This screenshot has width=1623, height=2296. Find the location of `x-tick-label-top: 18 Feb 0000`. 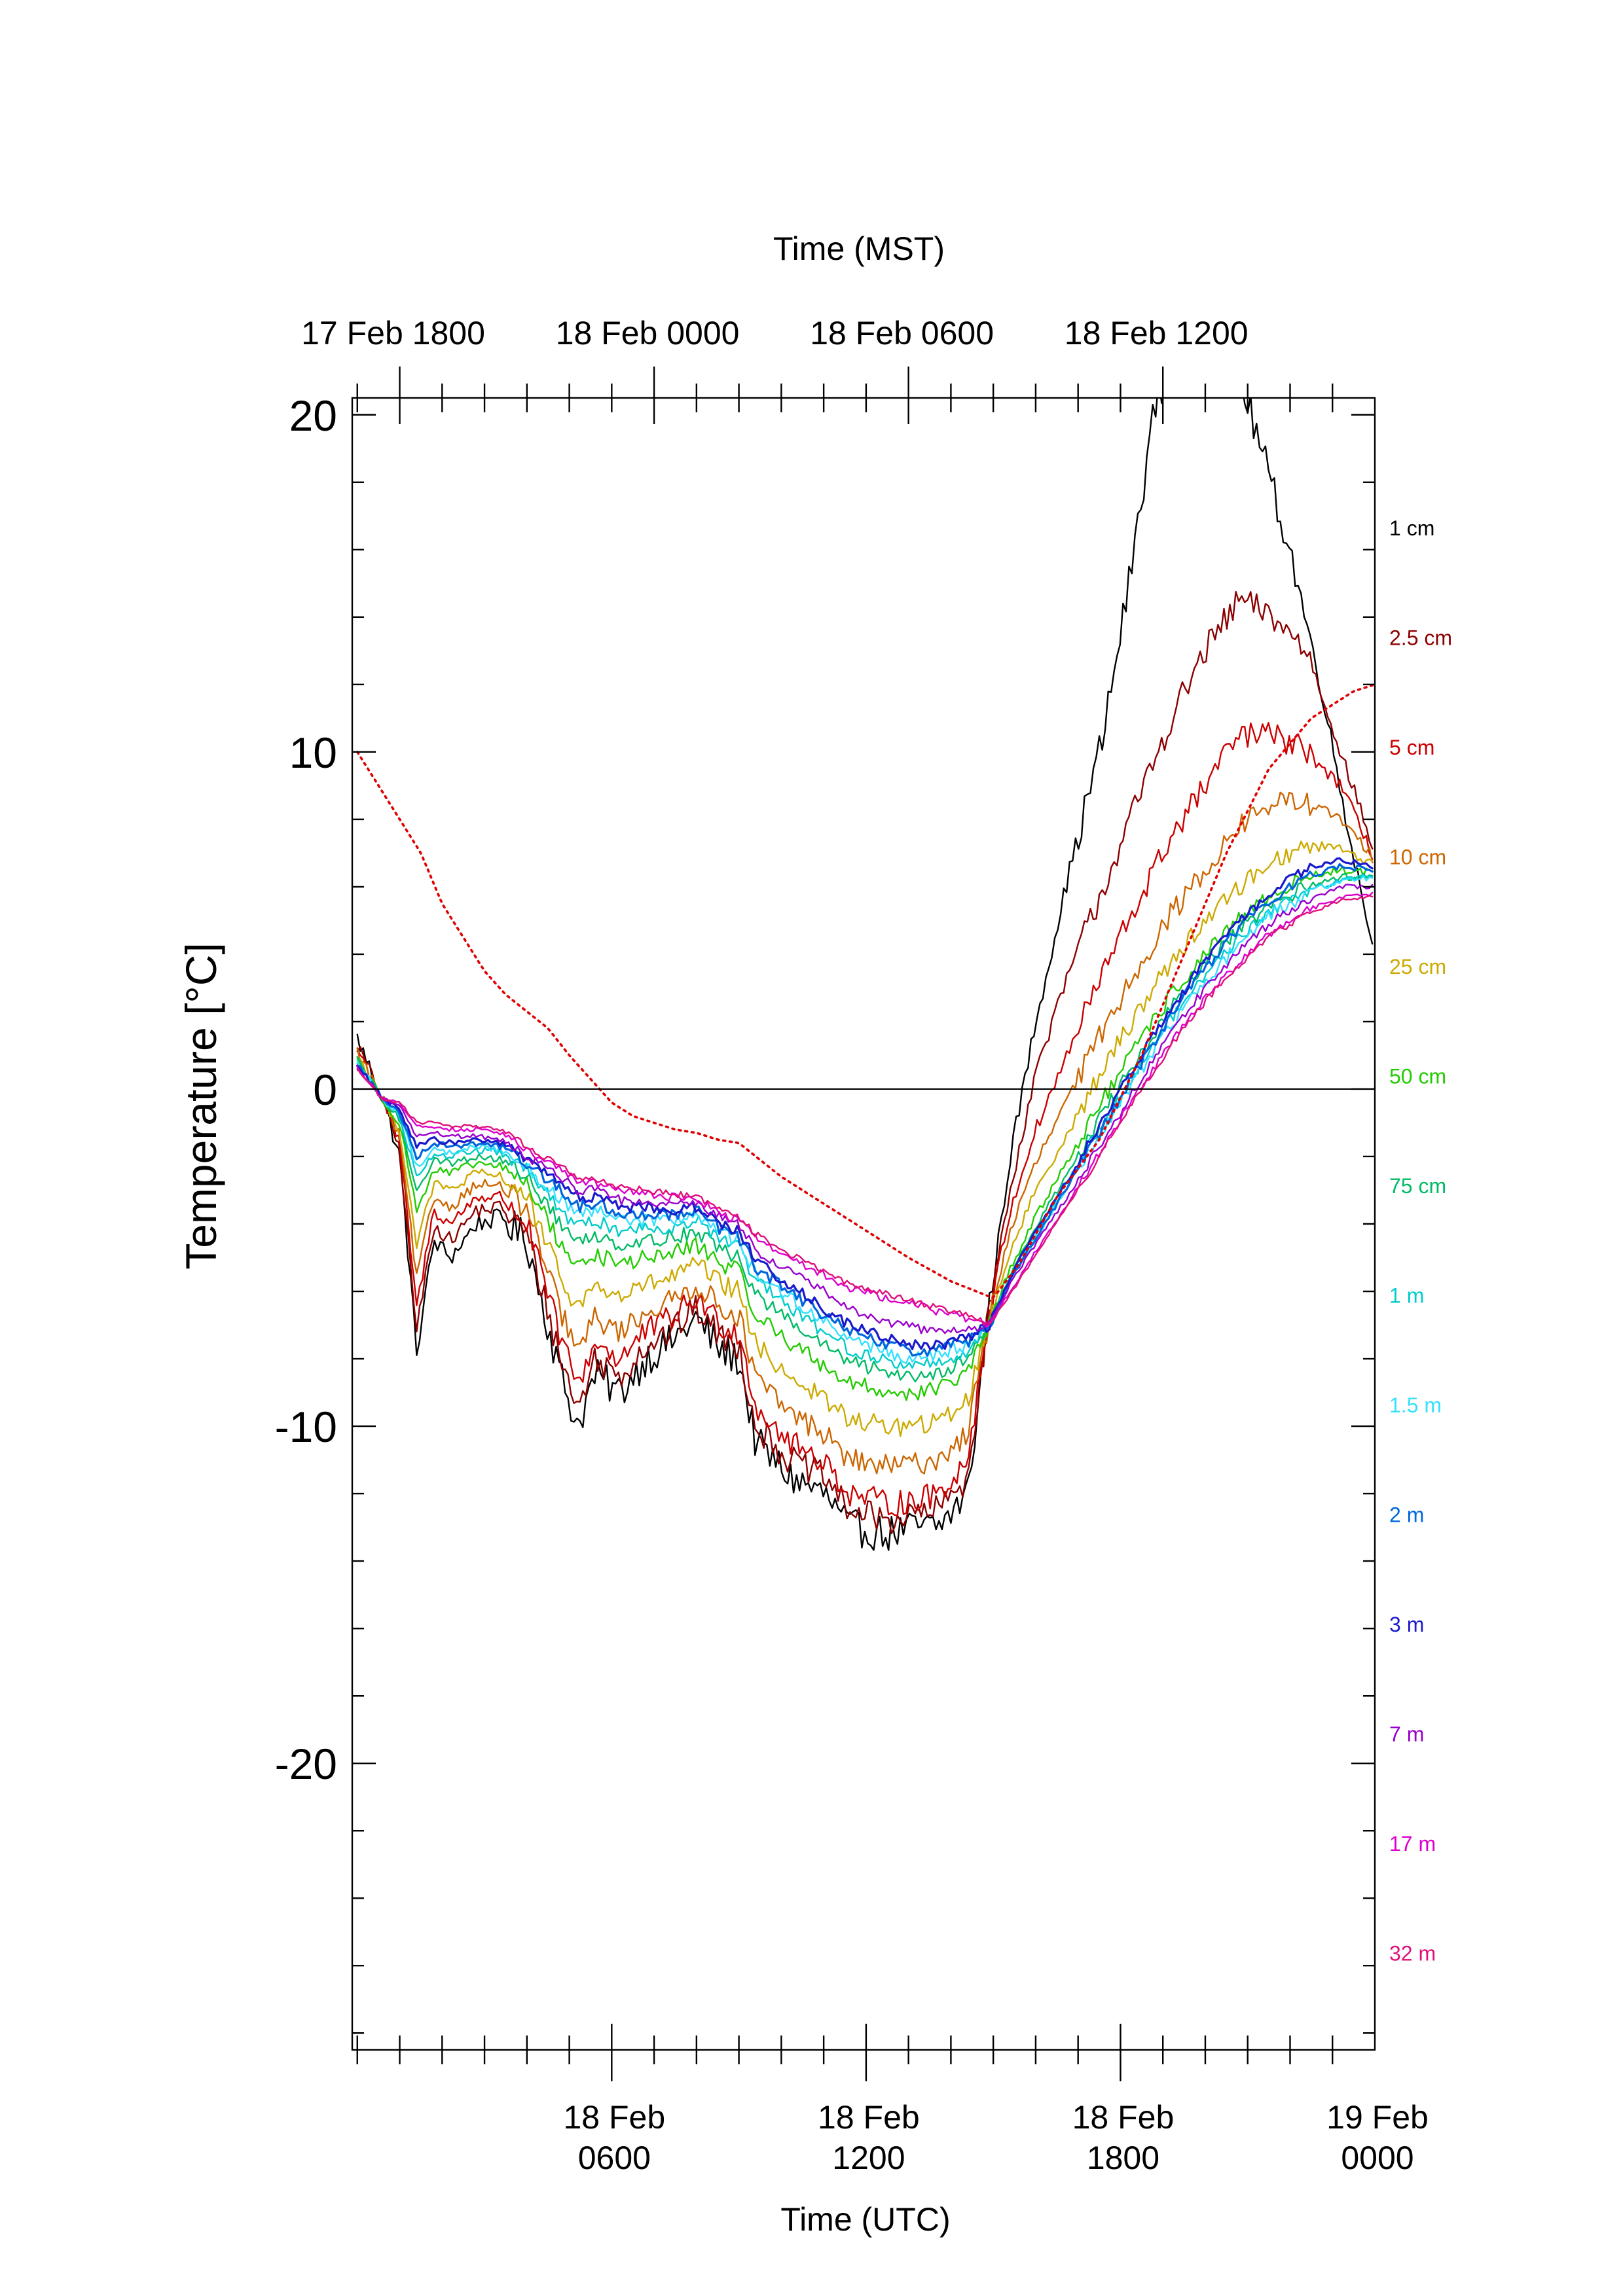

x-tick-label-top: 18 Feb 0000 is located at coordinates (648, 333).